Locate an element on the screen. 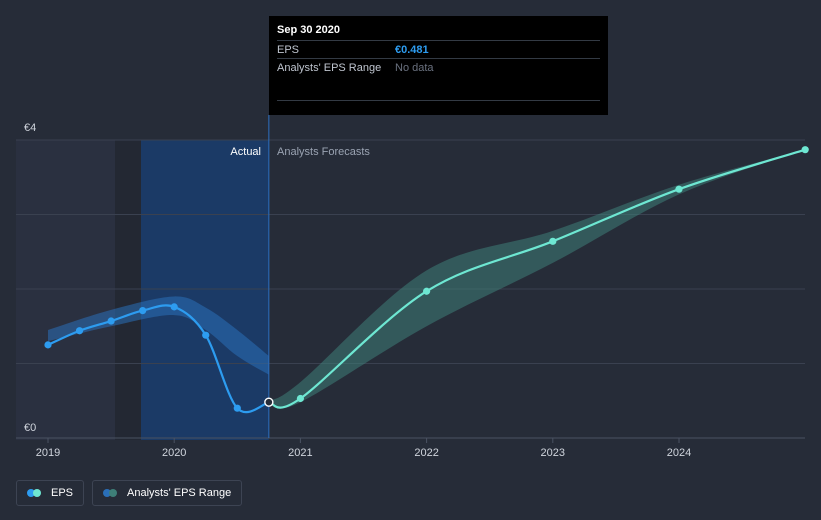  eps-actual-line is located at coordinates (158, 359).